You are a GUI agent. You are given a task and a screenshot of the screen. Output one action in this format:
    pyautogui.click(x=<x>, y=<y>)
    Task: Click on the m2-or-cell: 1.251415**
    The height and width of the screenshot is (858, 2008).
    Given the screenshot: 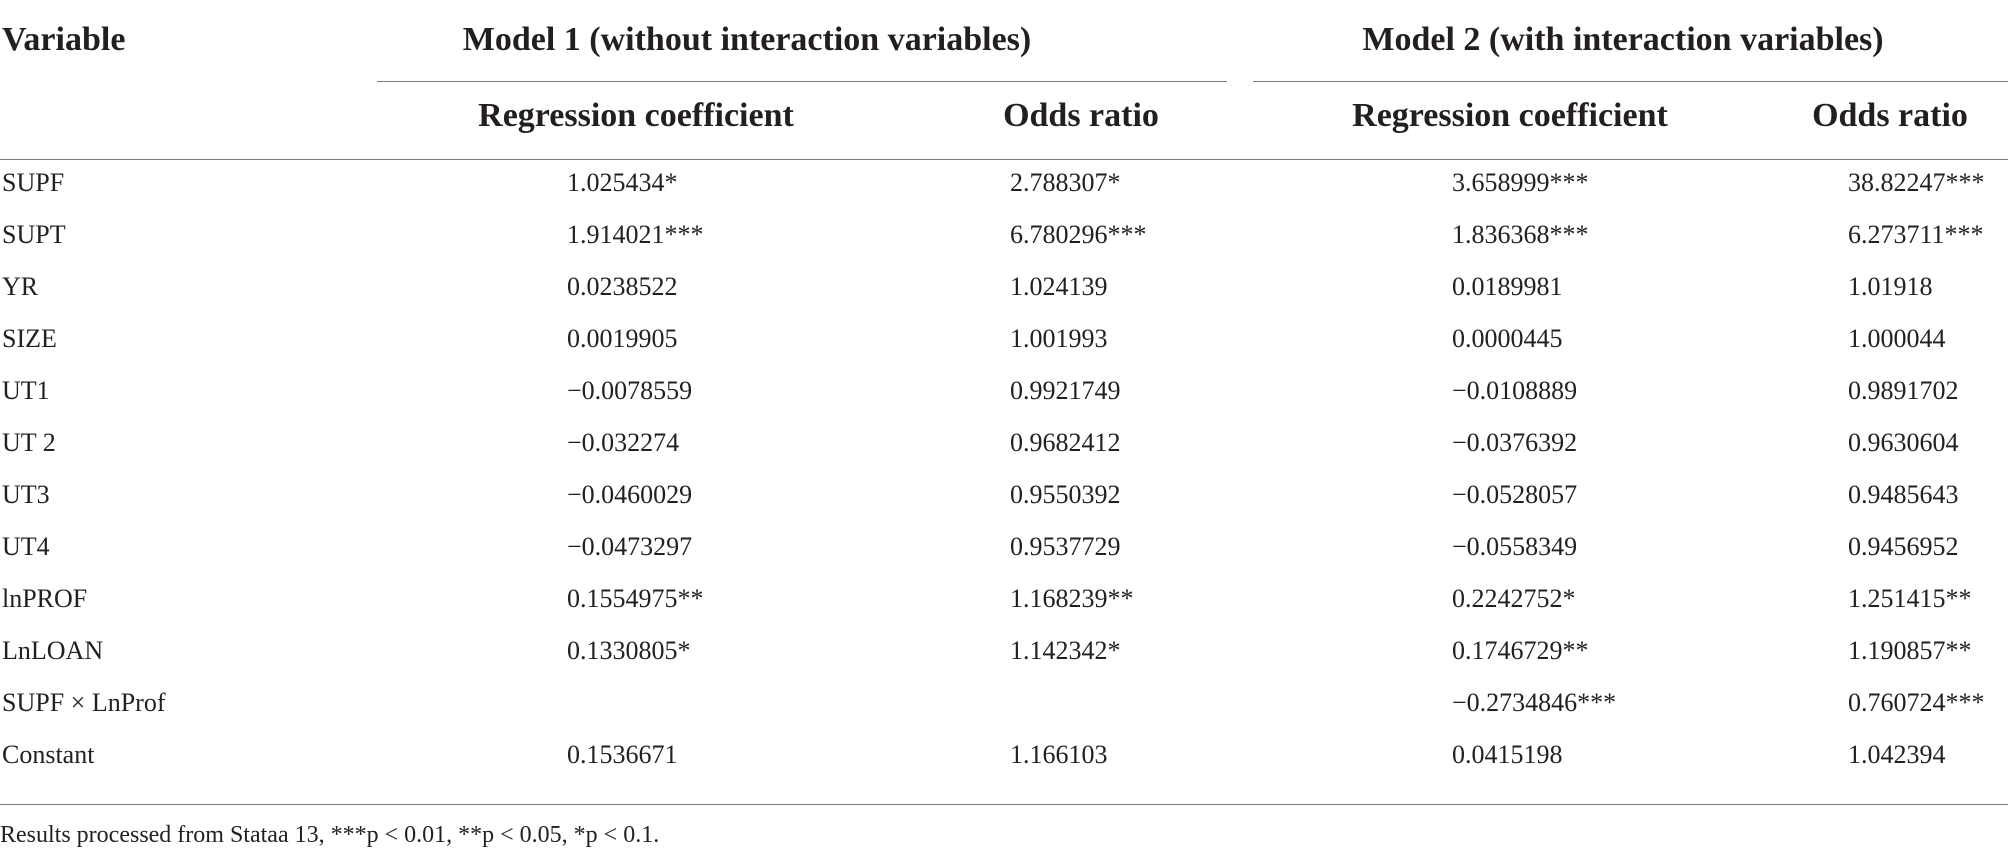 What is the action you would take?
    pyautogui.click(x=1910, y=598)
    